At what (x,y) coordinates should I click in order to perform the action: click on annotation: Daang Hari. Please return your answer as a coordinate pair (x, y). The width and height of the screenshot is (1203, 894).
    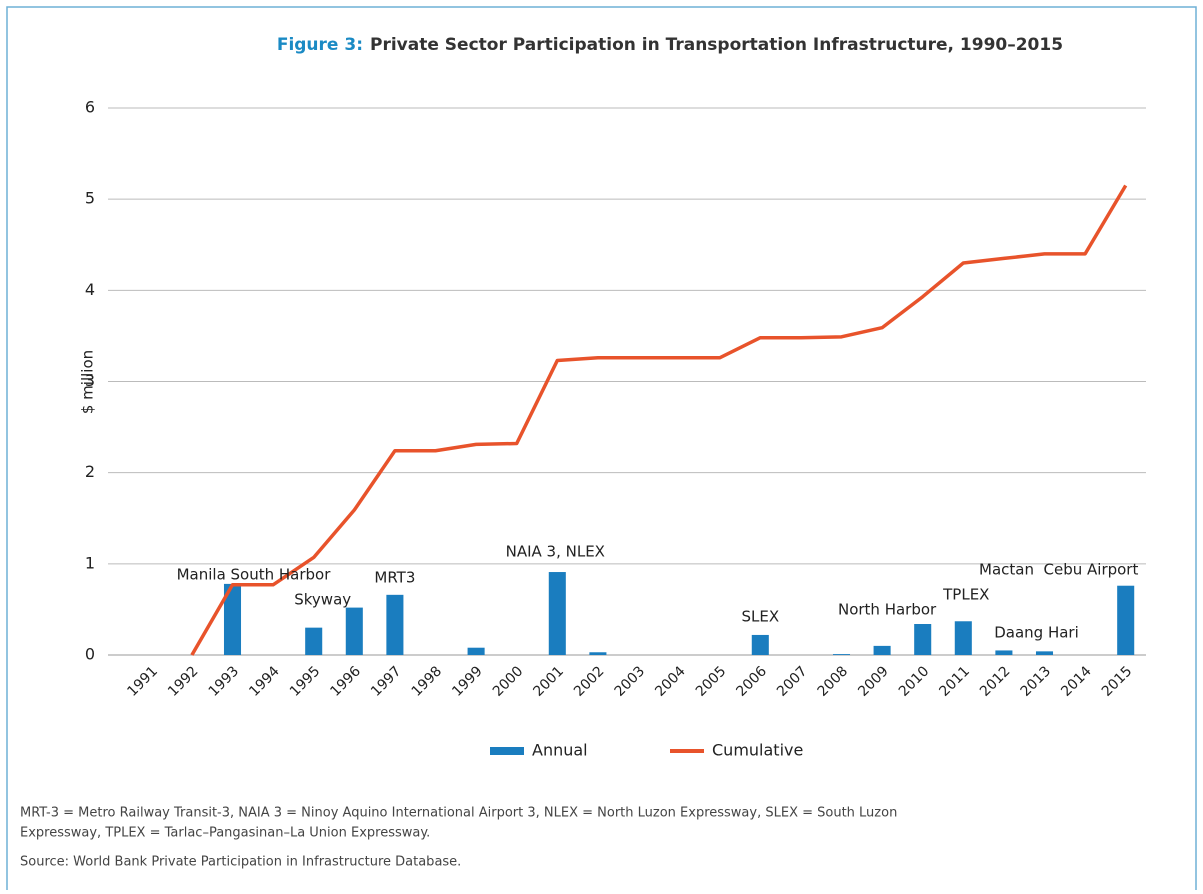
    Looking at the image, I should click on (1036, 633).